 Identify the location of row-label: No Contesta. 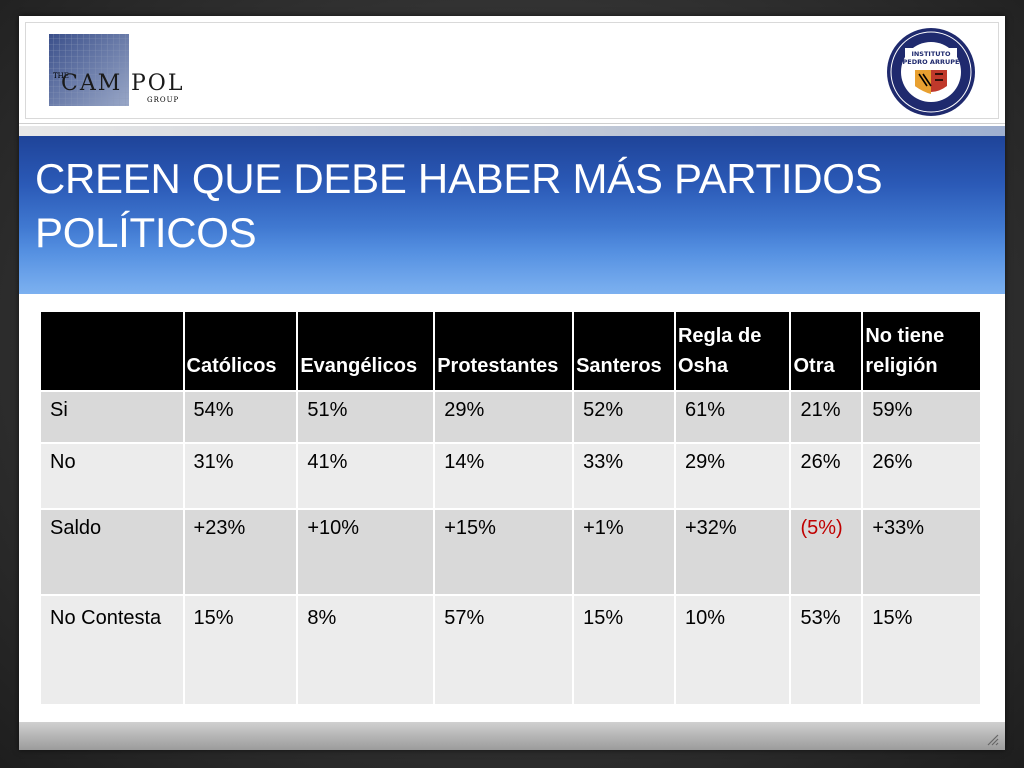
(112, 650).